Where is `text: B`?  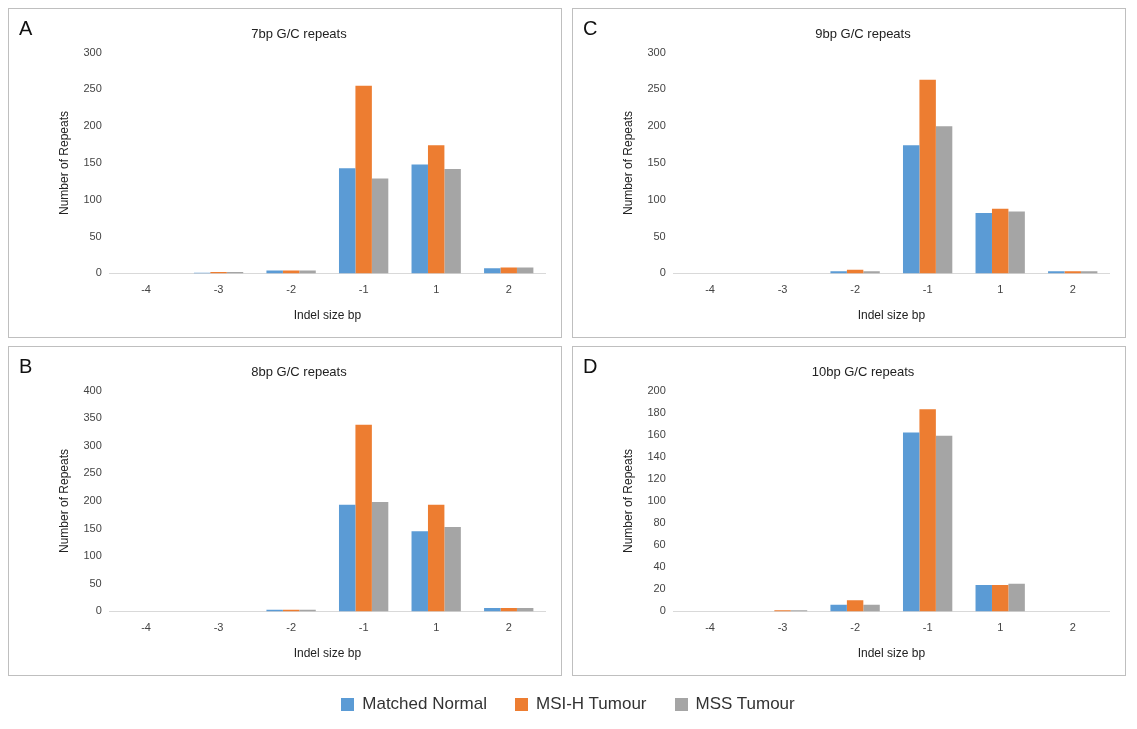
text: B is located at coordinates (26, 366).